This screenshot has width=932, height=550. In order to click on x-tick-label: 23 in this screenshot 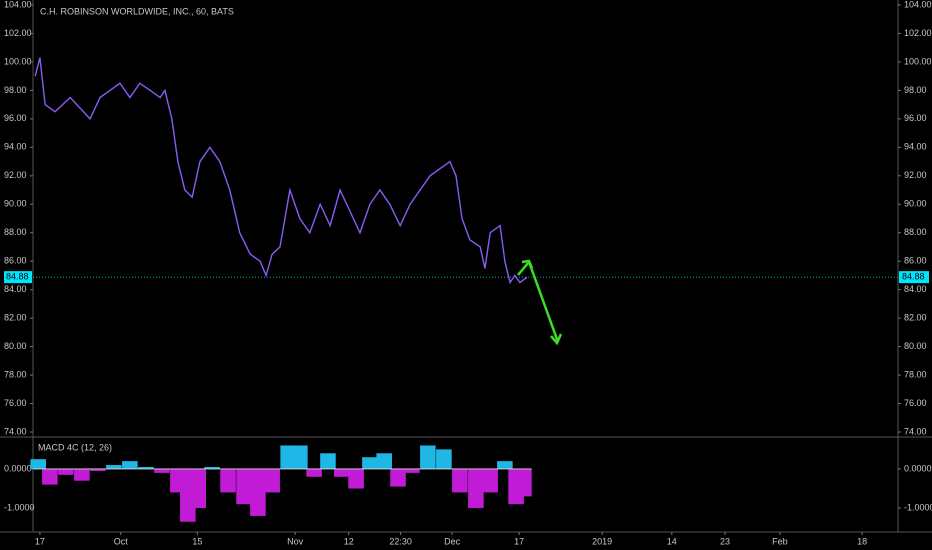, I will do `click(725, 541)`.